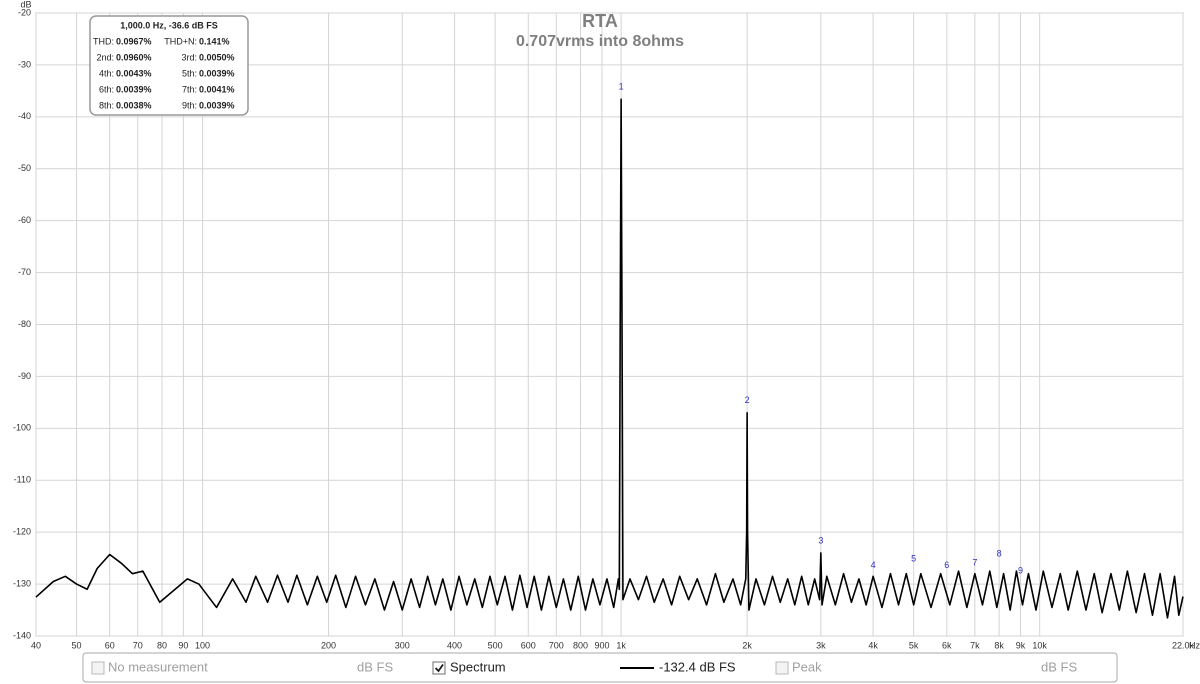 The image size is (1200, 684). What do you see at coordinates (820, 540) in the screenshot?
I see `harmonic-label: 3` at bounding box center [820, 540].